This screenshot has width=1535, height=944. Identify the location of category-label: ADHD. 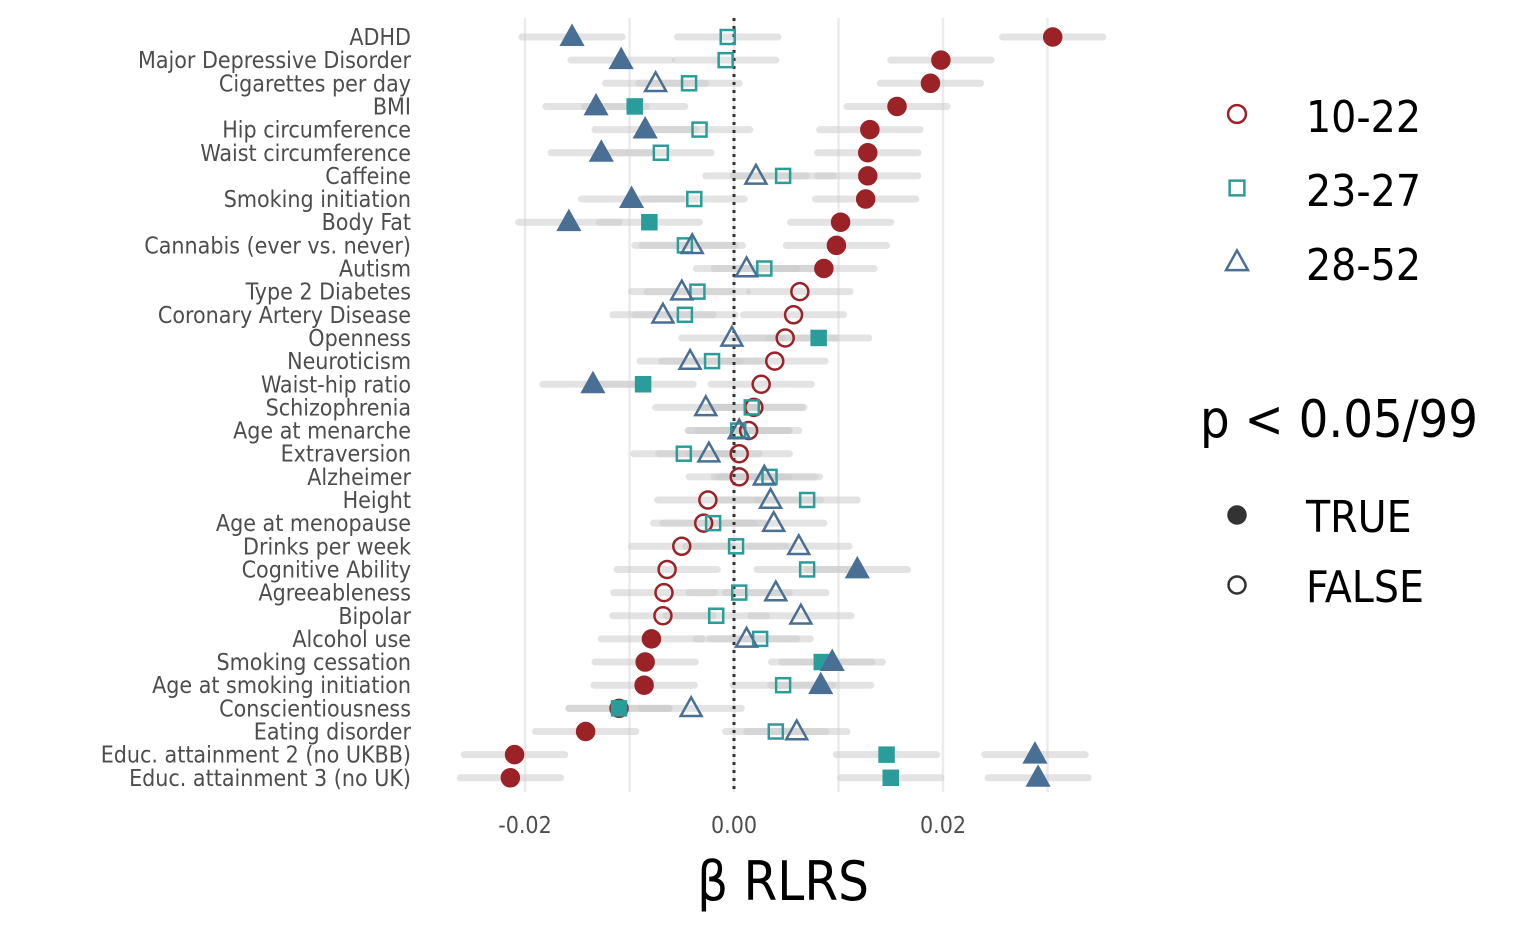
(380, 38).